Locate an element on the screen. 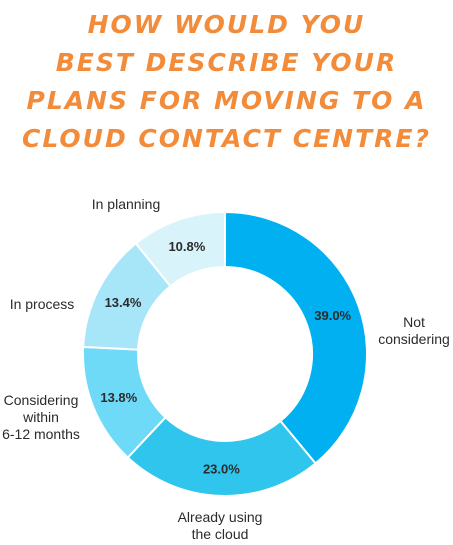 Image resolution: width=453 pixels, height=545 pixels. slice-not-considering is located at coordinates (296, 337).